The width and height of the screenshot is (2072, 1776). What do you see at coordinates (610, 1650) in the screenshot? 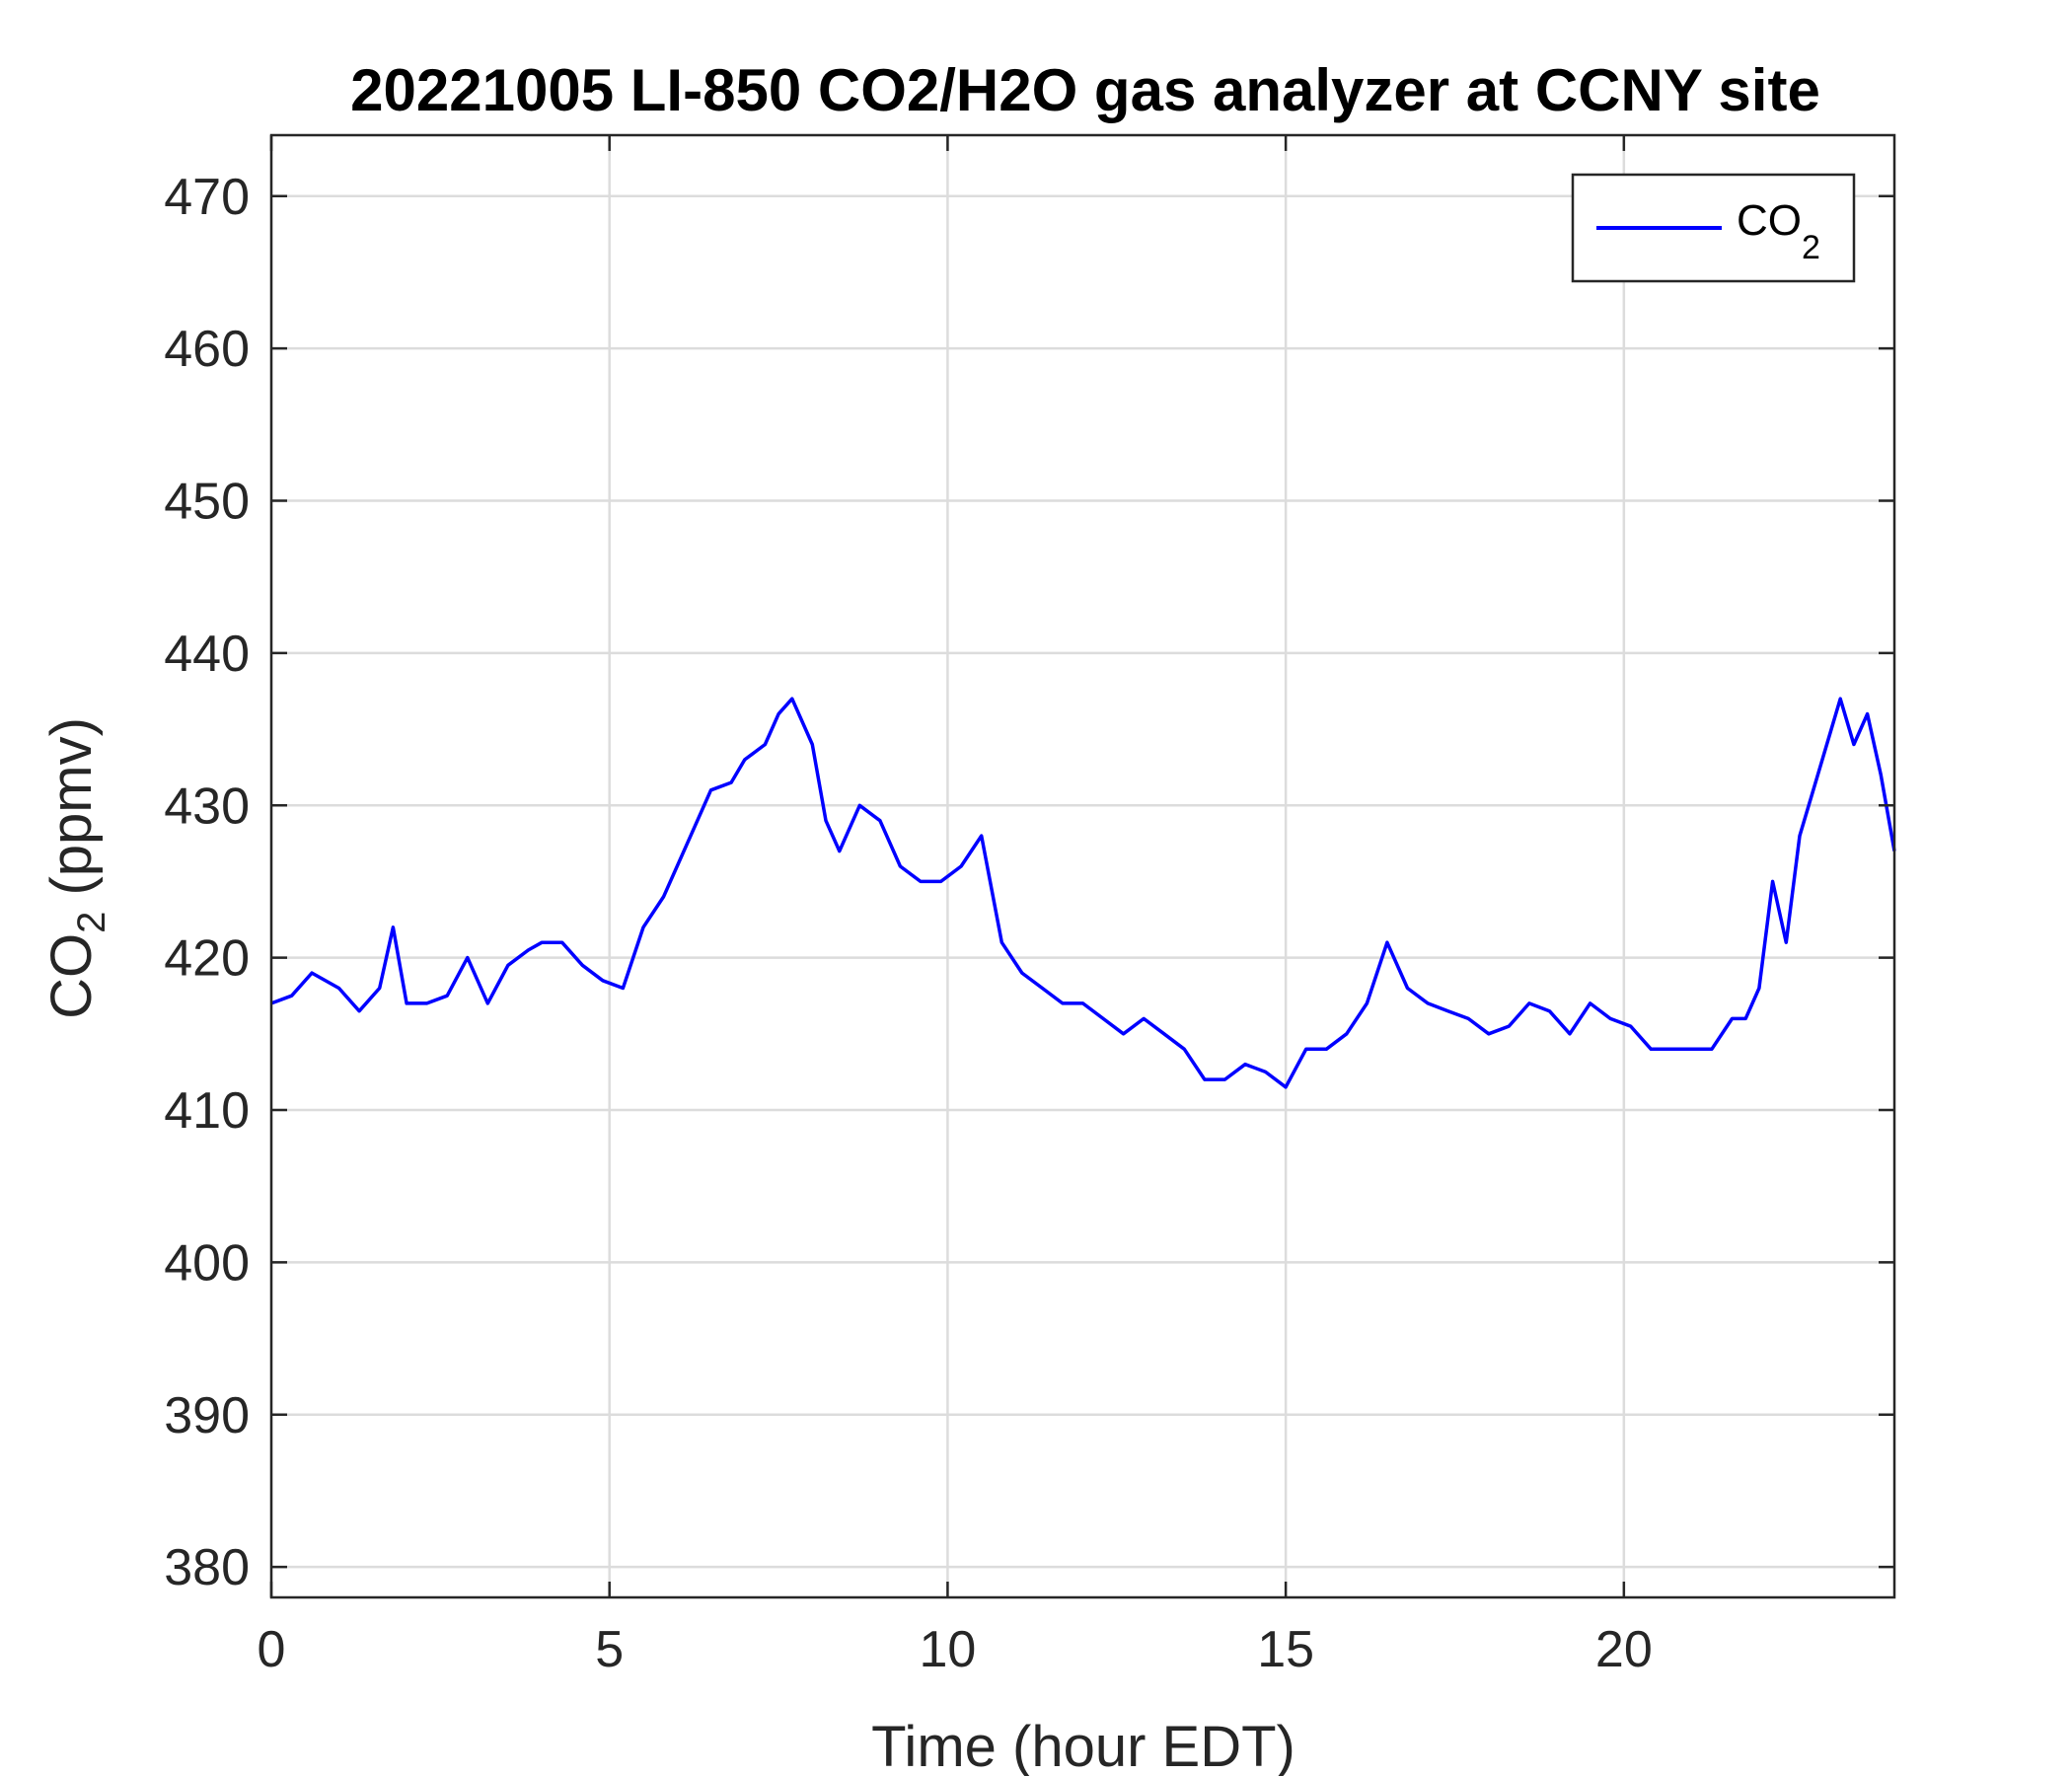
I see `x-tick-label: 5` at bounding box center [610, 1650].